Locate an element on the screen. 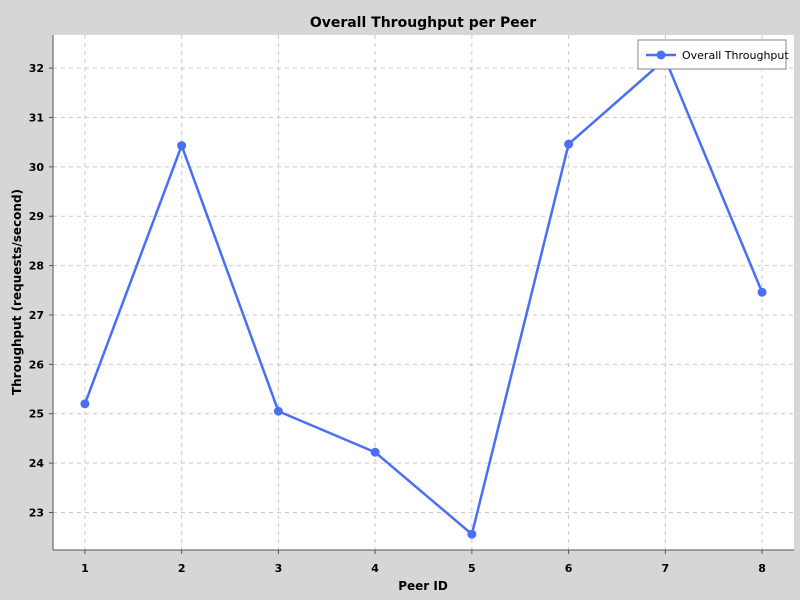  y-tick-label: 24 is located at coordinates (37, 463).